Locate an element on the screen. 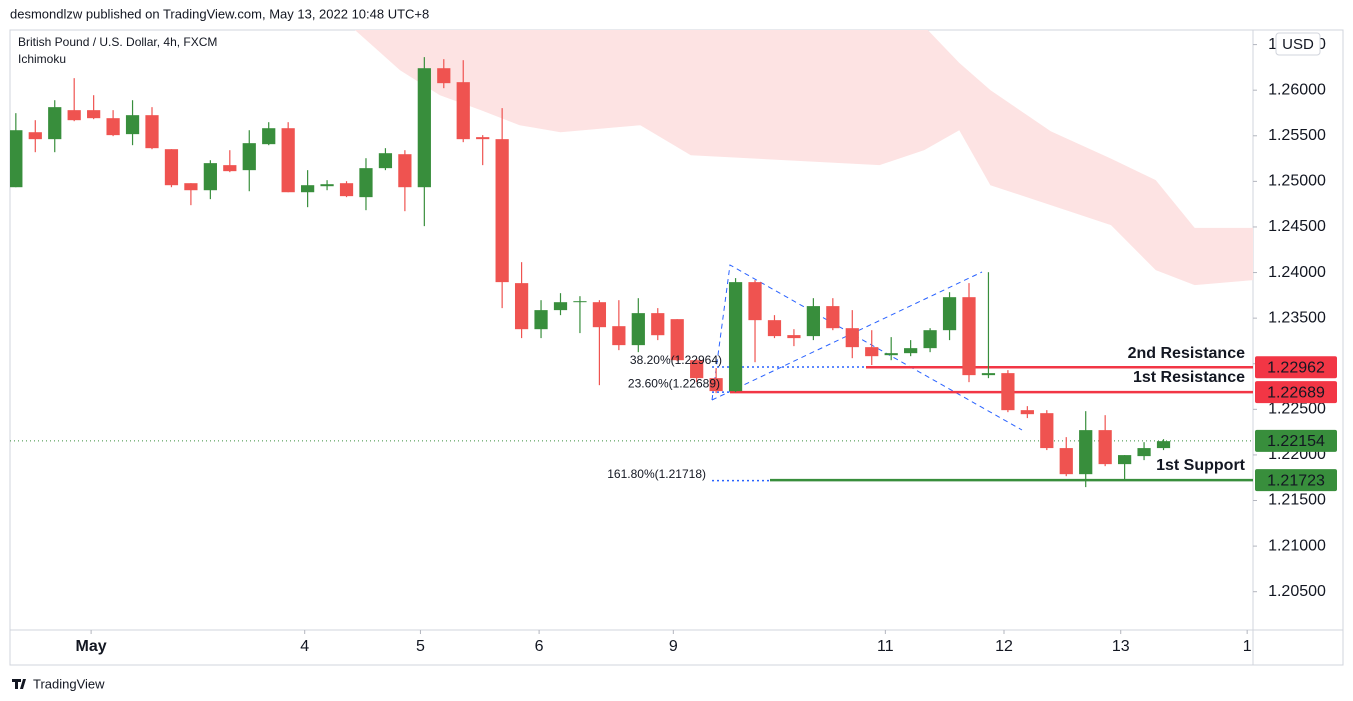  fib-label: 38.20%(1.22964) is located at coordinates (676, 360).